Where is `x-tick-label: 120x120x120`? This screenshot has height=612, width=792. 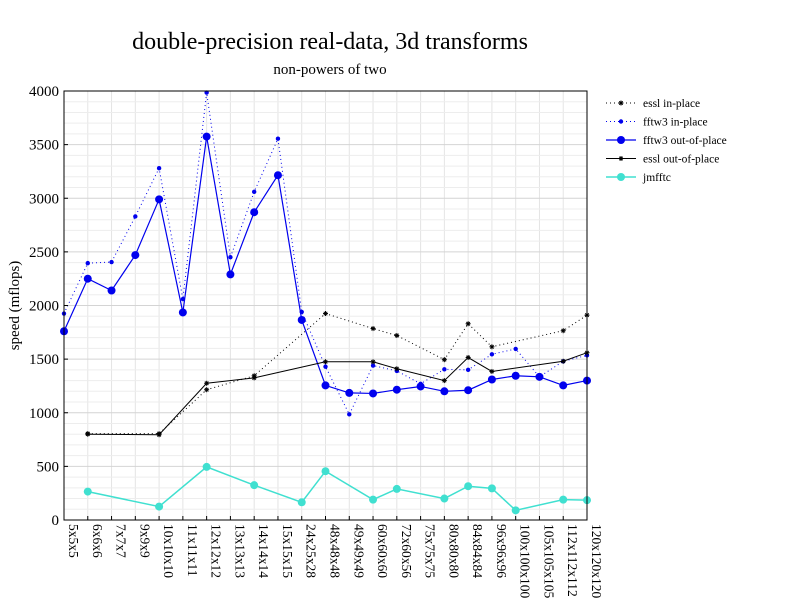 x-tick-label: 120x120x120 is located at coordinates (596, 561).